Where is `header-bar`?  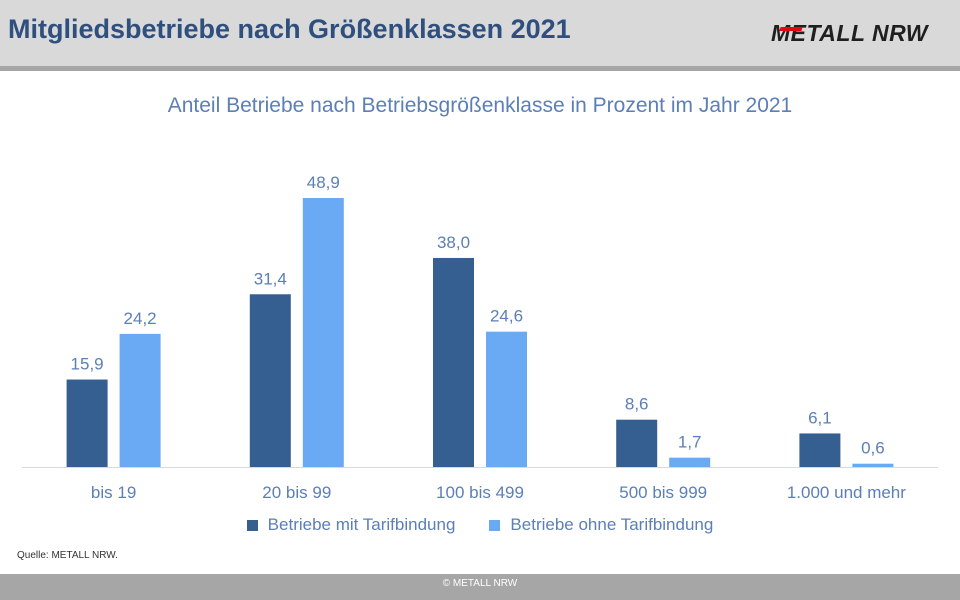
header-bar is located at coordinates (480, 33).